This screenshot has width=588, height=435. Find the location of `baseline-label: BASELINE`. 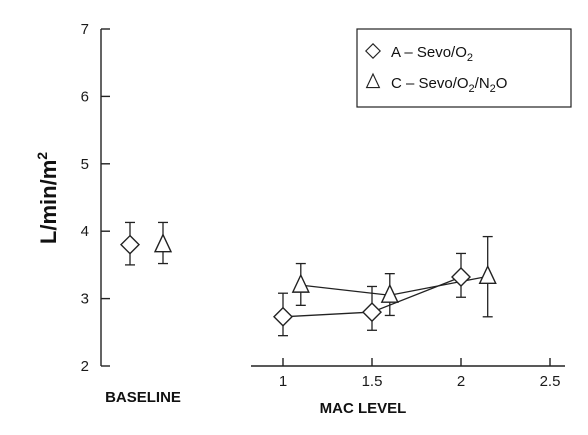

baseline-label: BASELINE is located at coordinates (143, 397).